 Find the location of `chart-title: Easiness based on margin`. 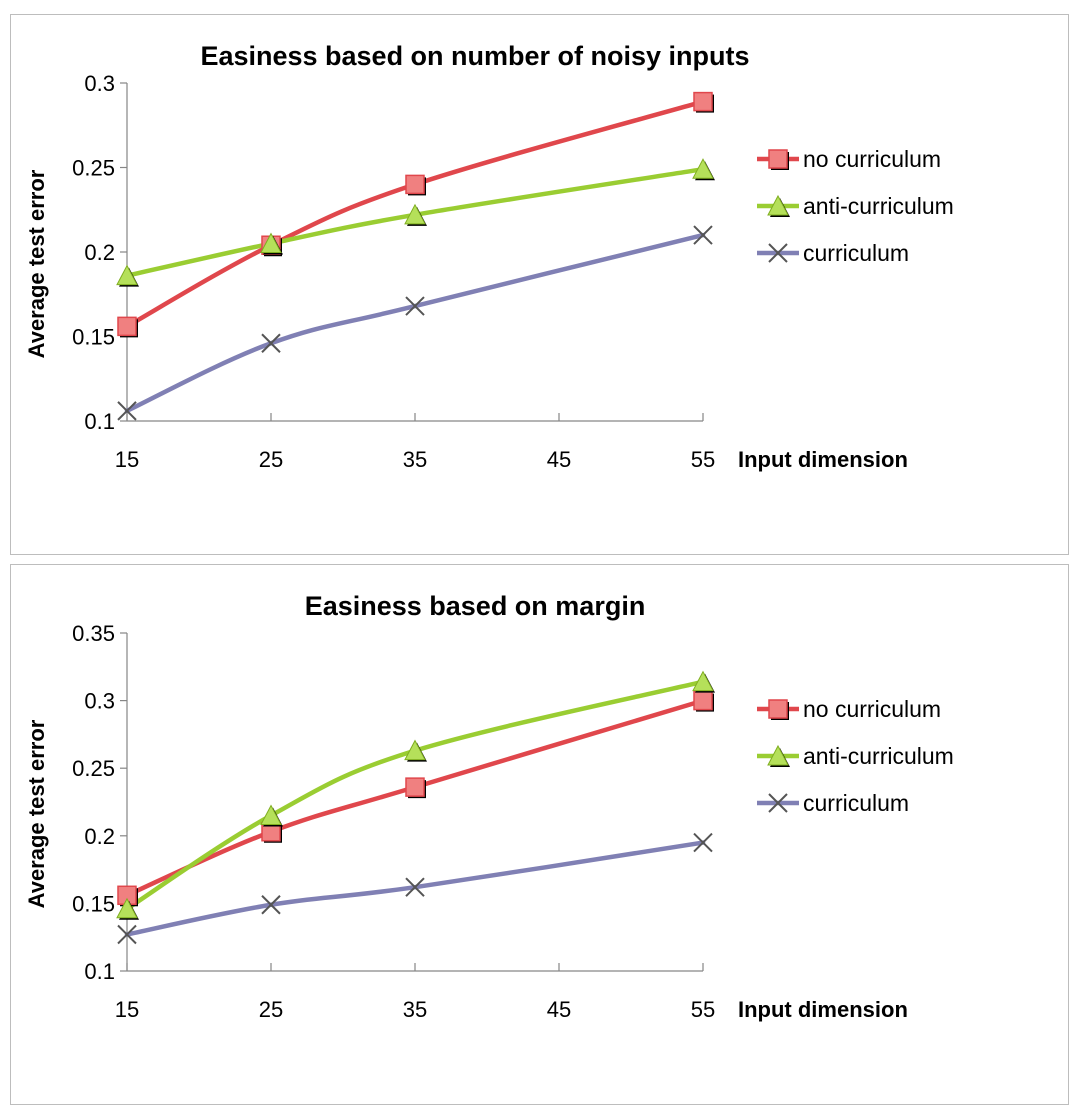

chart-title: Easiness based on margin is located at coordinates (475, 606).